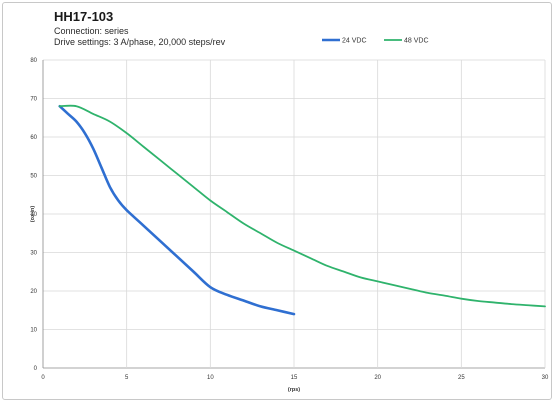  What do you see at coordinates (416, 41) in the screenshot?
I see `legend-label-48-vdc: 48 VDC` at bounding box center [416, 41].